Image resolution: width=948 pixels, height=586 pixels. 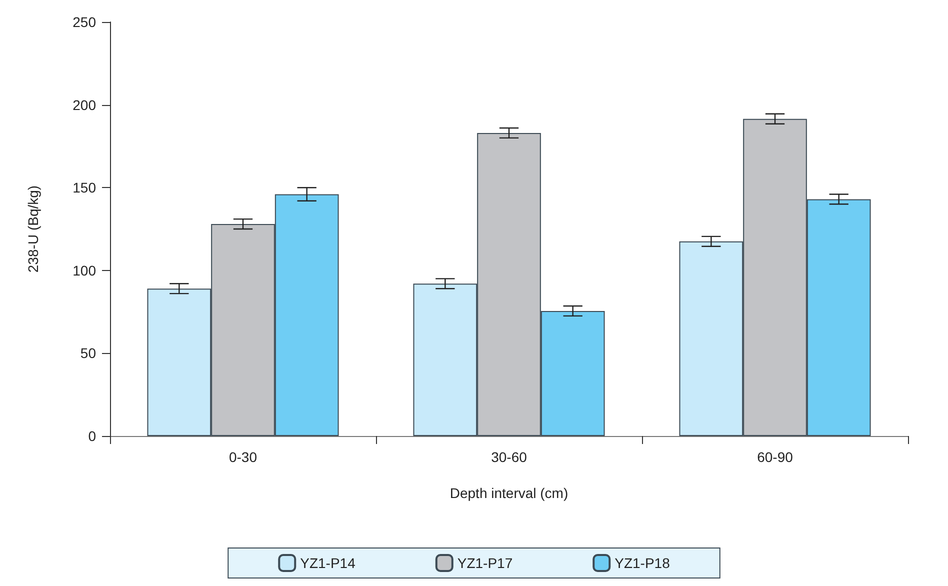 I want to click on legend-label: YZ1-P18, so click(x=642, y=563).